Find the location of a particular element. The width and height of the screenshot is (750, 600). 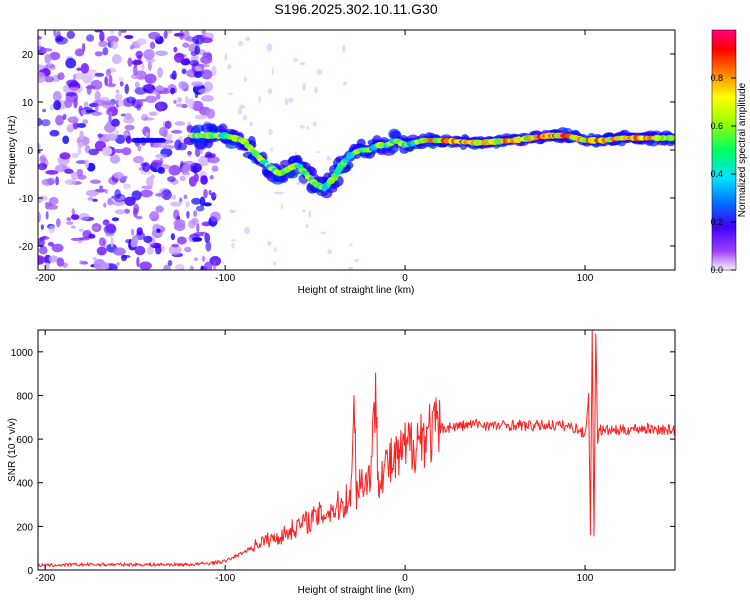

colorbar-label: Normalized spectral amplitude is located at coordinates (742, 149).